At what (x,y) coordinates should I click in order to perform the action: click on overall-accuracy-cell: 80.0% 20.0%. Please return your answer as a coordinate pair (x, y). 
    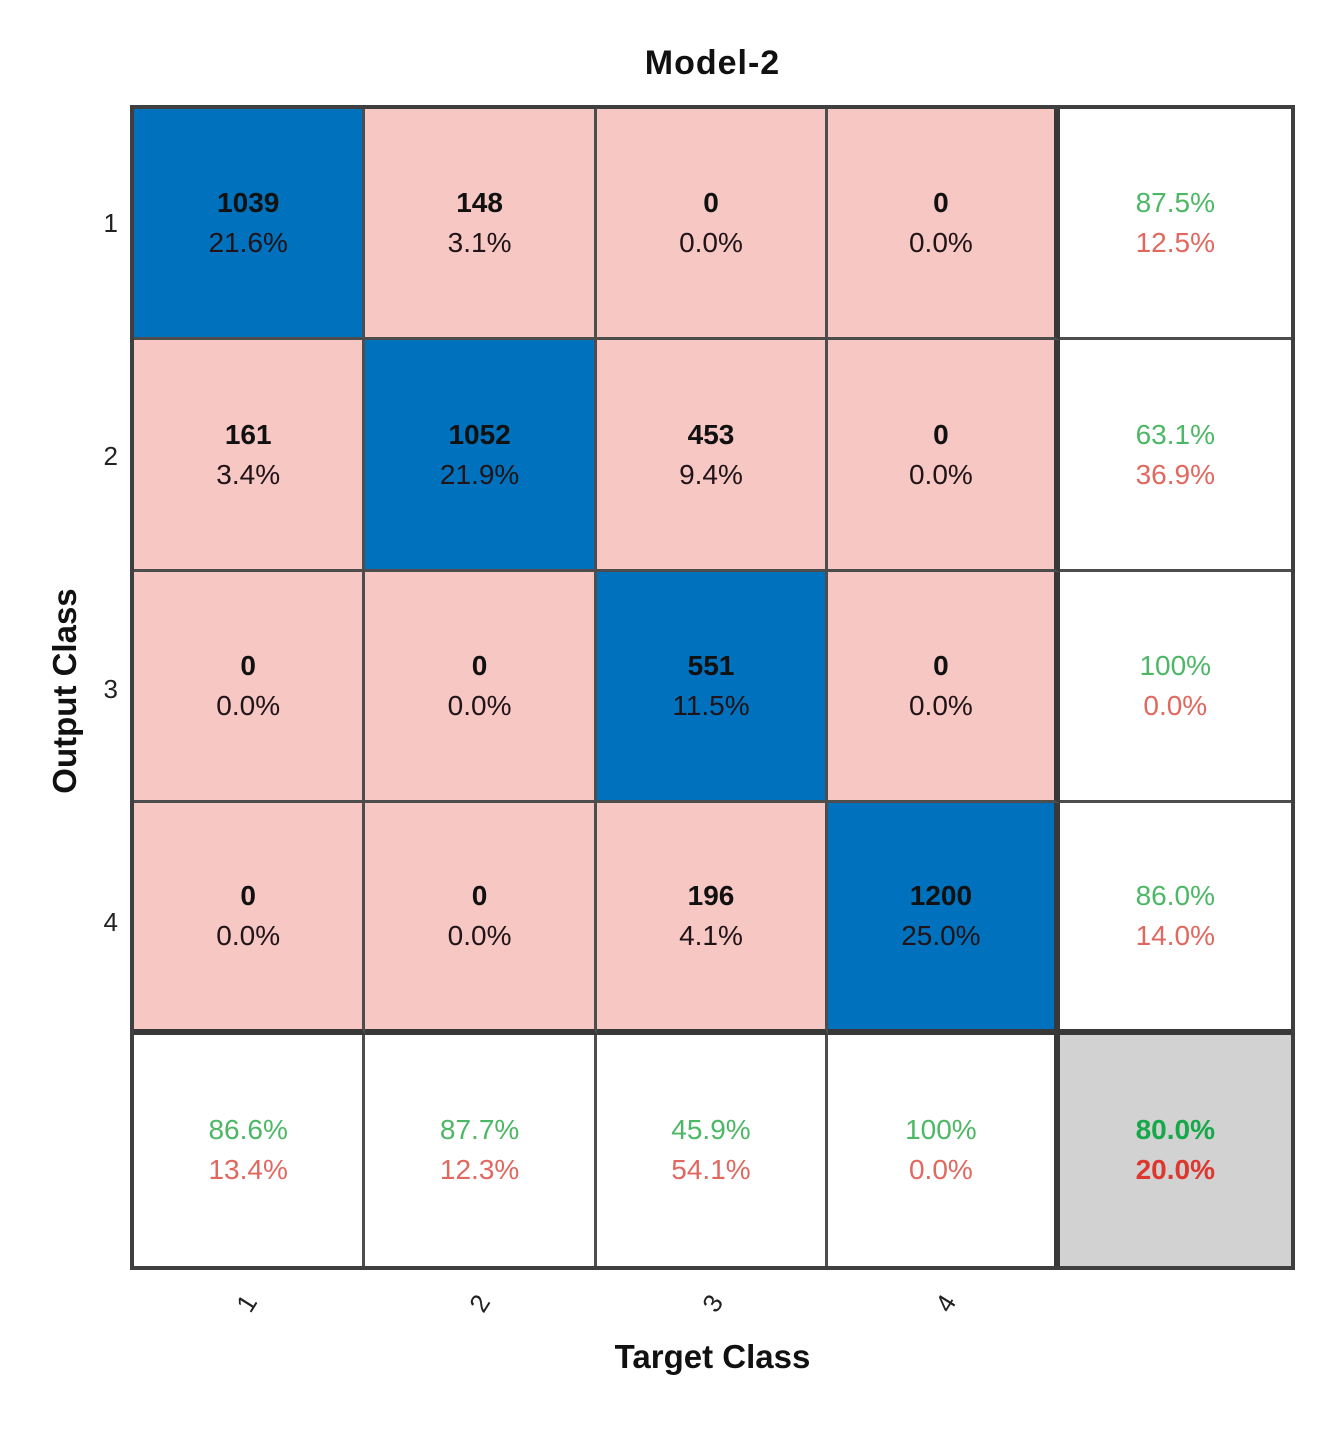
    Looking at the image, I should click on (1175, 1150).